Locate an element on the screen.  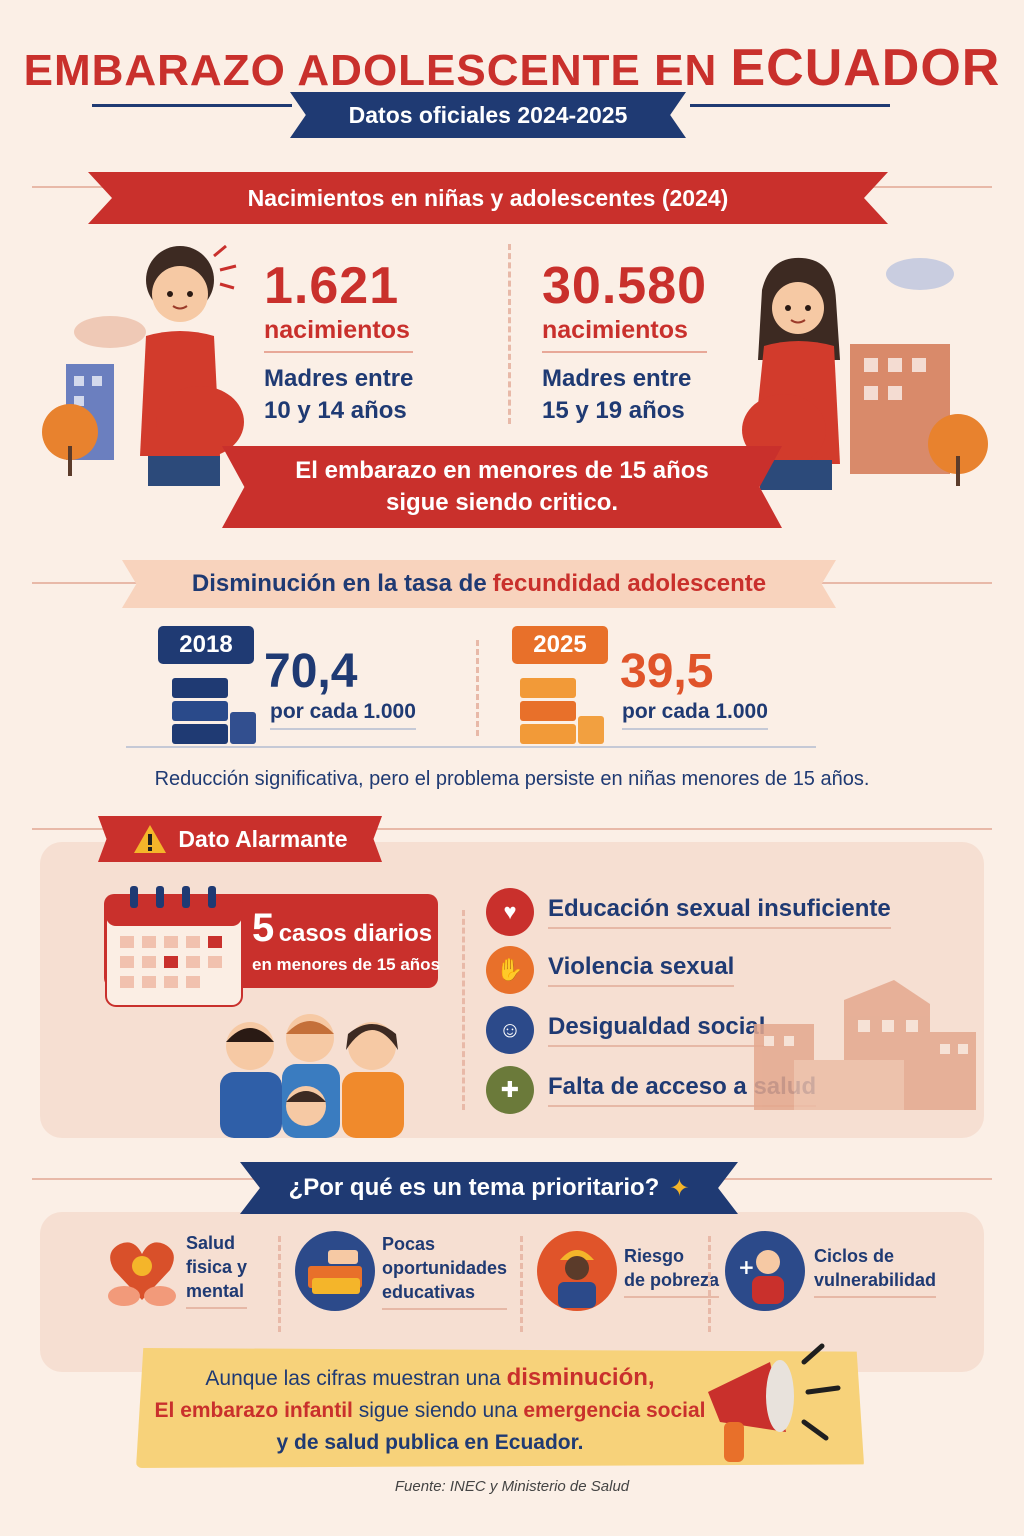
births-10-14-label: nacimientos is located at coordinates (339, 334).